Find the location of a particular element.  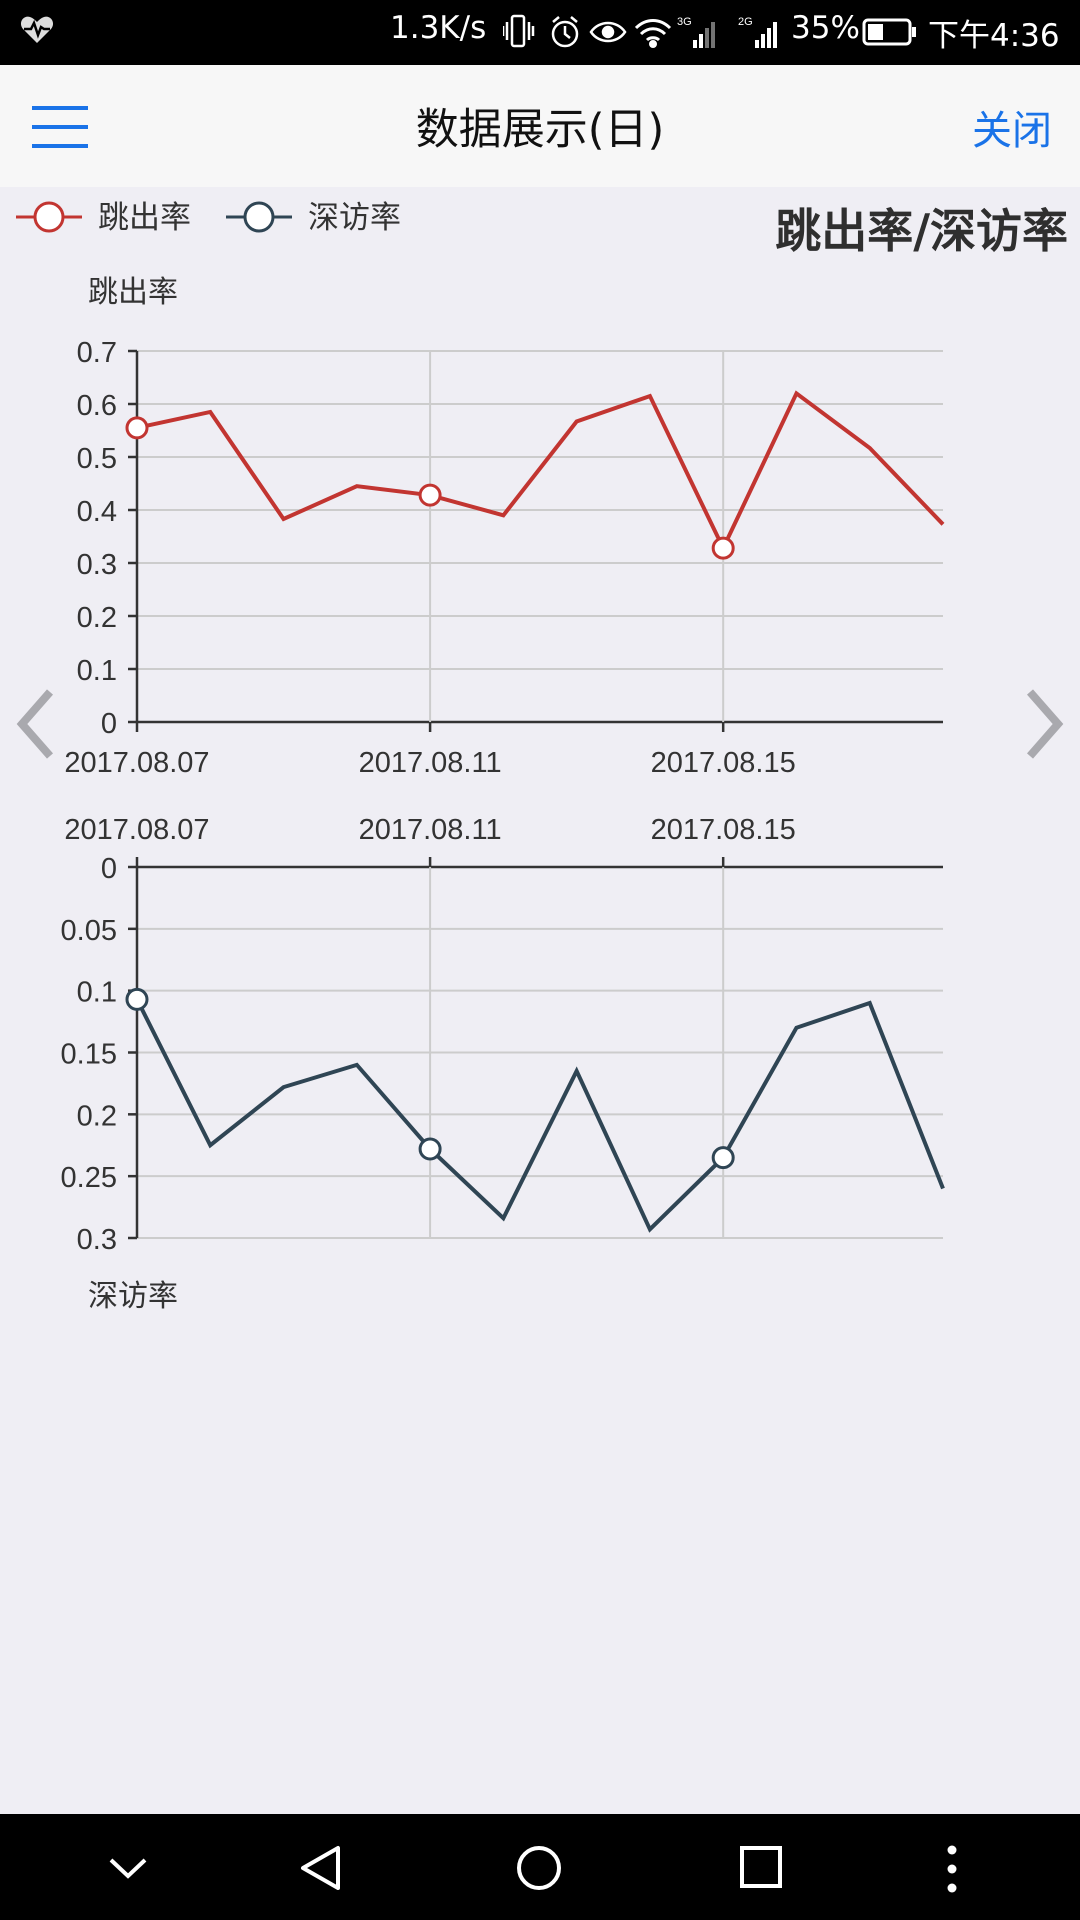

chevron-down-icon is located at coordinates (128, 1867).